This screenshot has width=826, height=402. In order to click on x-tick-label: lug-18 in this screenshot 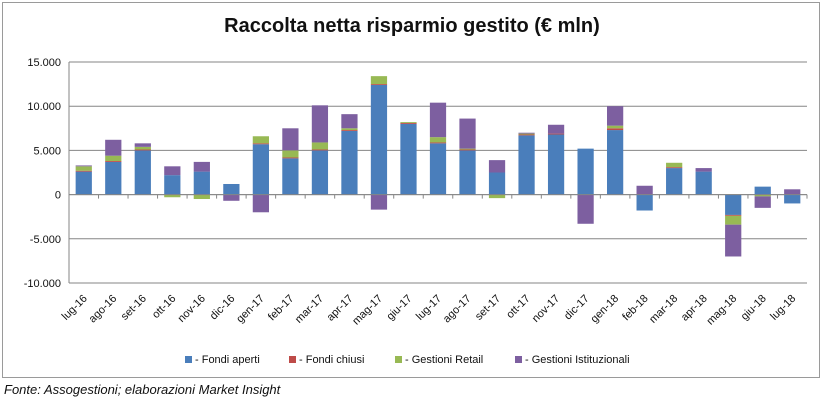, I will do `click(783, 308)`.